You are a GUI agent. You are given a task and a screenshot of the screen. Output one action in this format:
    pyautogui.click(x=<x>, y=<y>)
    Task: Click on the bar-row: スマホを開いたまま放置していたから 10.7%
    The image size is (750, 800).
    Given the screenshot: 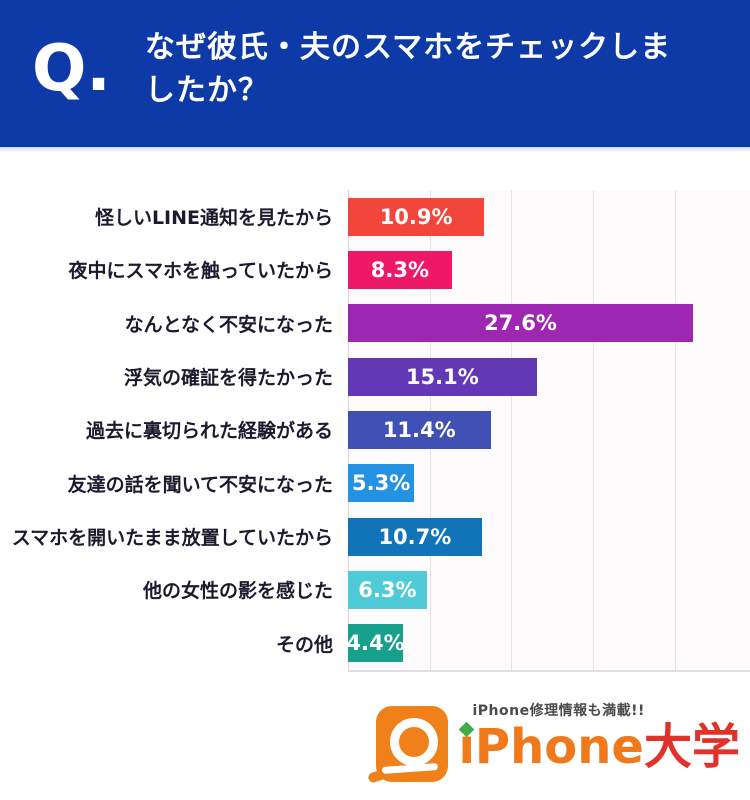 What is the action you would take?
    pyautogui.click(x=375, y=536)
    